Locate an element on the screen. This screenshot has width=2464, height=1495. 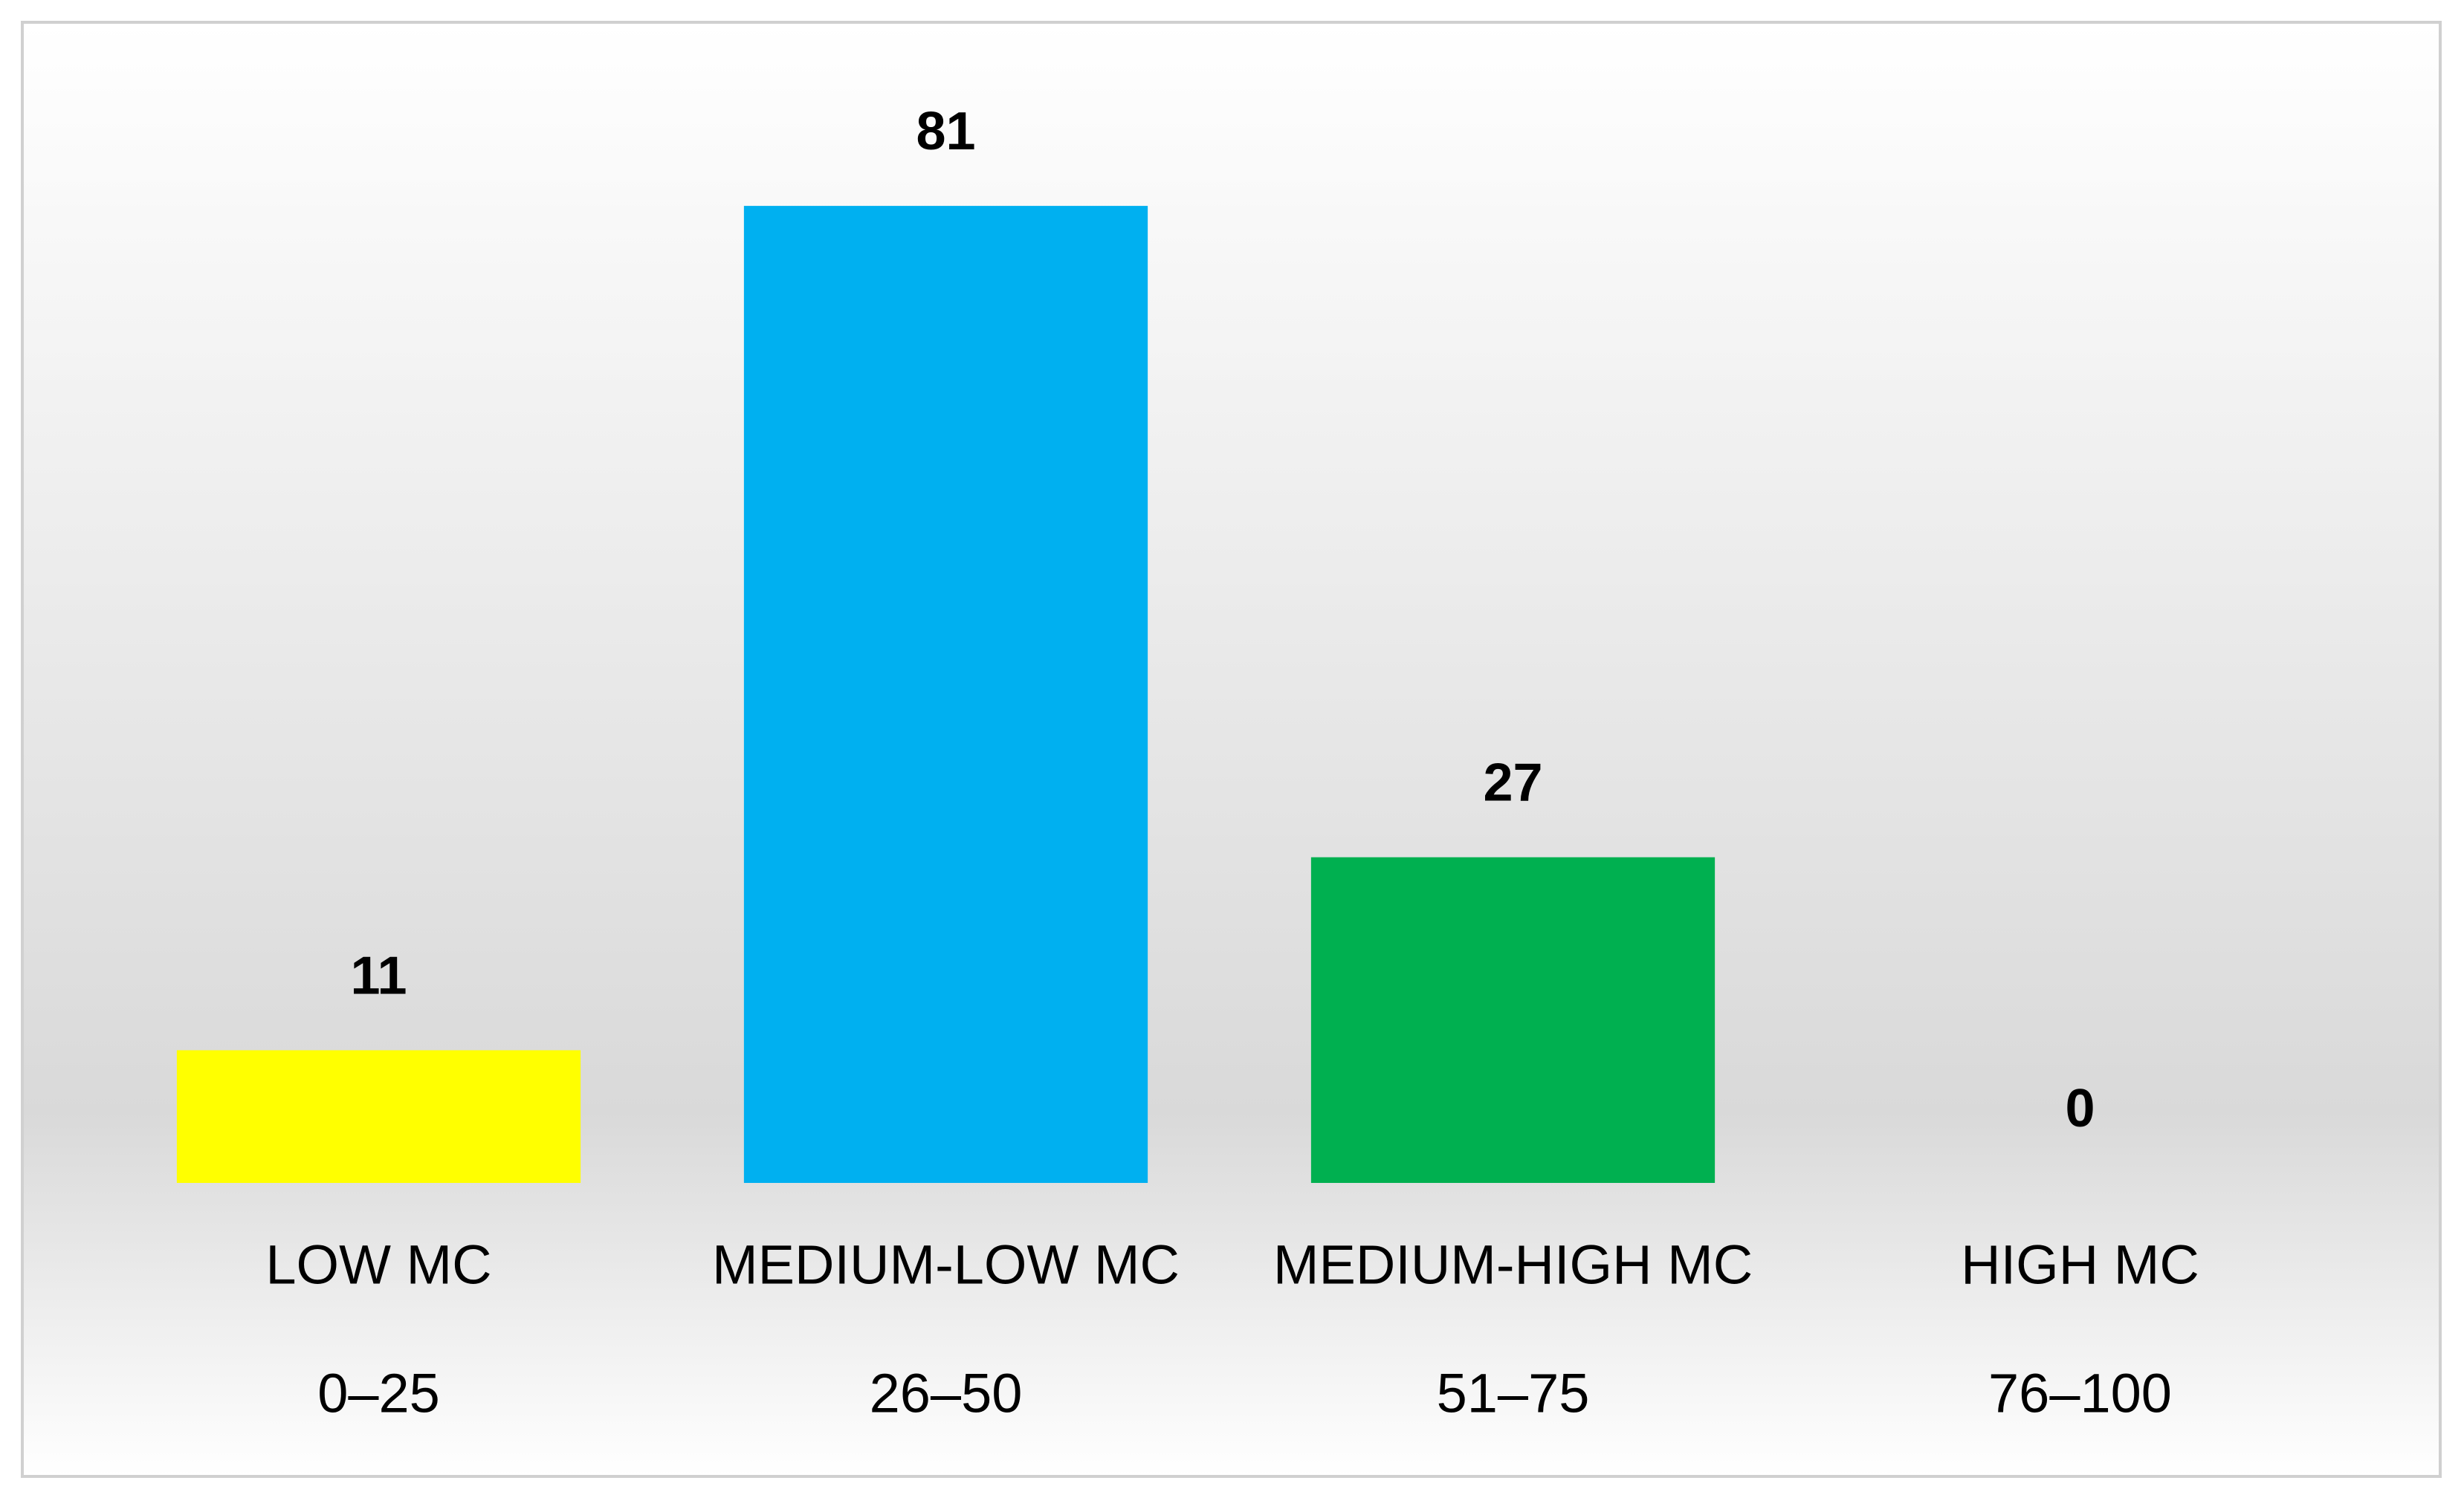
x-tick-label: HIGH MC is located at coordinates (2080, 1265).